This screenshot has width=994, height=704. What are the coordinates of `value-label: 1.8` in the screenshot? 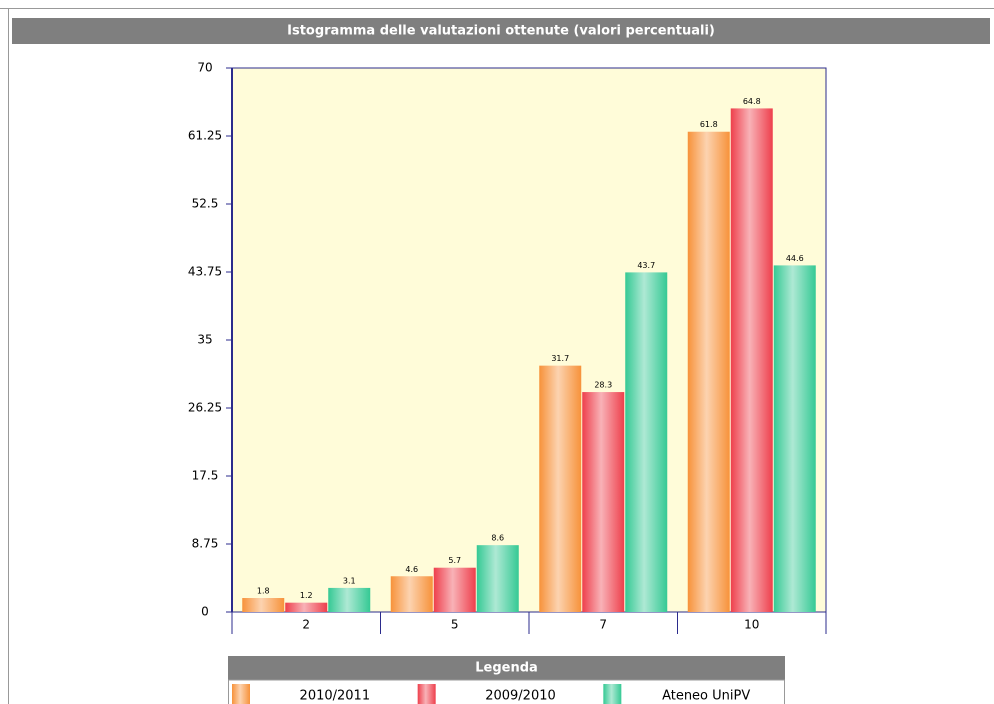 It's located at (263, 591).